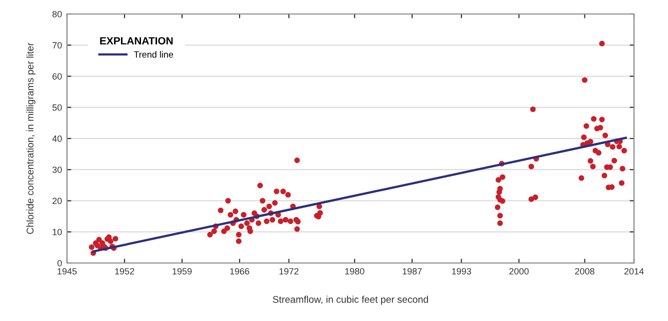  Describe the element at coordinates (634, 271) in the screenshot. I see `x-tick-label: 2014` at that location.